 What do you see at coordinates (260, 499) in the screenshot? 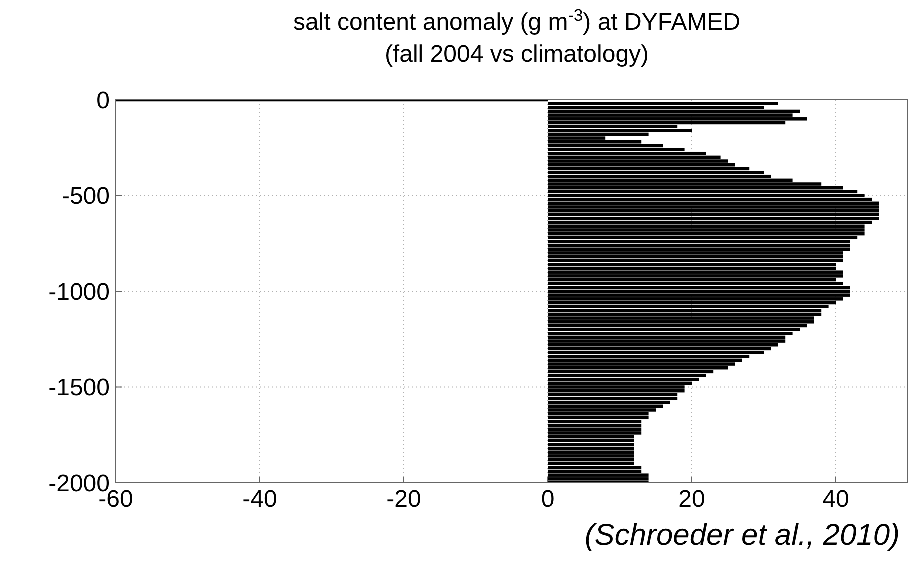
I see `x-tick-label: -40` at bounding box center [260, 499].